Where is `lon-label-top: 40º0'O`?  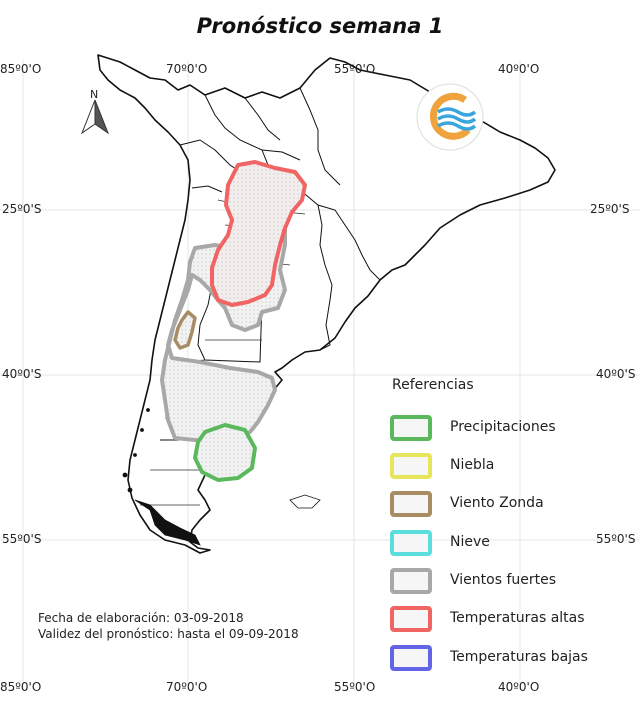 lon-label-top: 40º0'O is located at coordinates (519, 69).